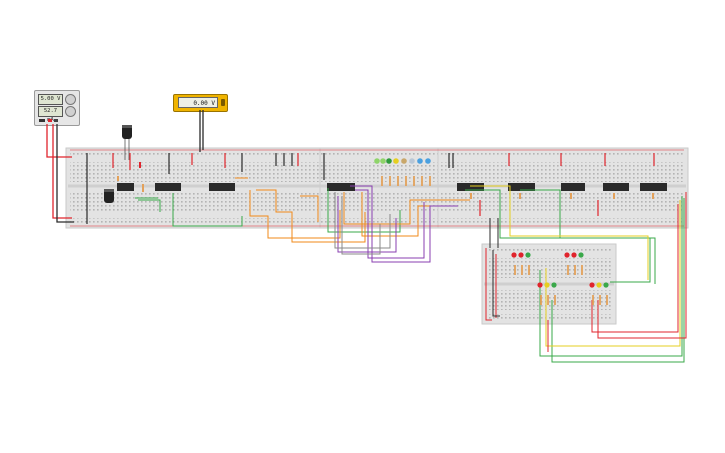 The image size is (725, 453). Describe the element at coordinates (125, 166) in the screenshot. I see `power-wires` at that location.